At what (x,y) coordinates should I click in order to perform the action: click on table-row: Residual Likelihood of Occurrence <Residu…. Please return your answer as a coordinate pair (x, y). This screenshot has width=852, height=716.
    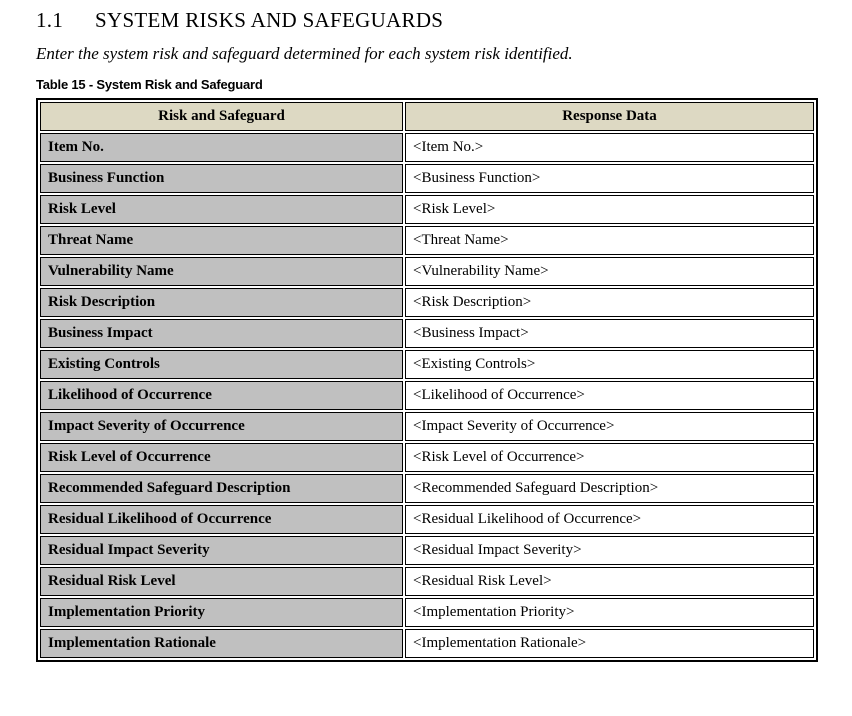
    Looking at the image, I should click on (427, 519).